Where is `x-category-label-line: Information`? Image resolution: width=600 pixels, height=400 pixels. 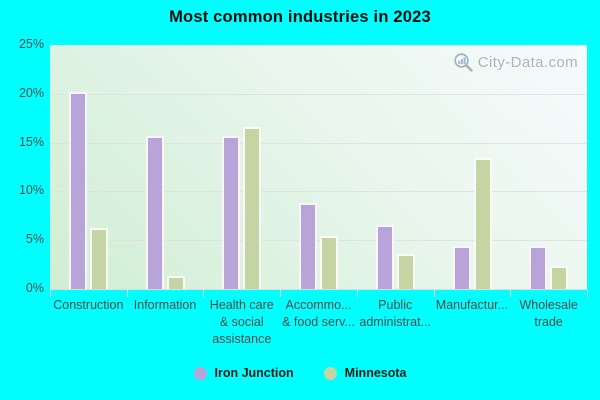
x-category-label-line: Information is located at coordinates (165, 305).